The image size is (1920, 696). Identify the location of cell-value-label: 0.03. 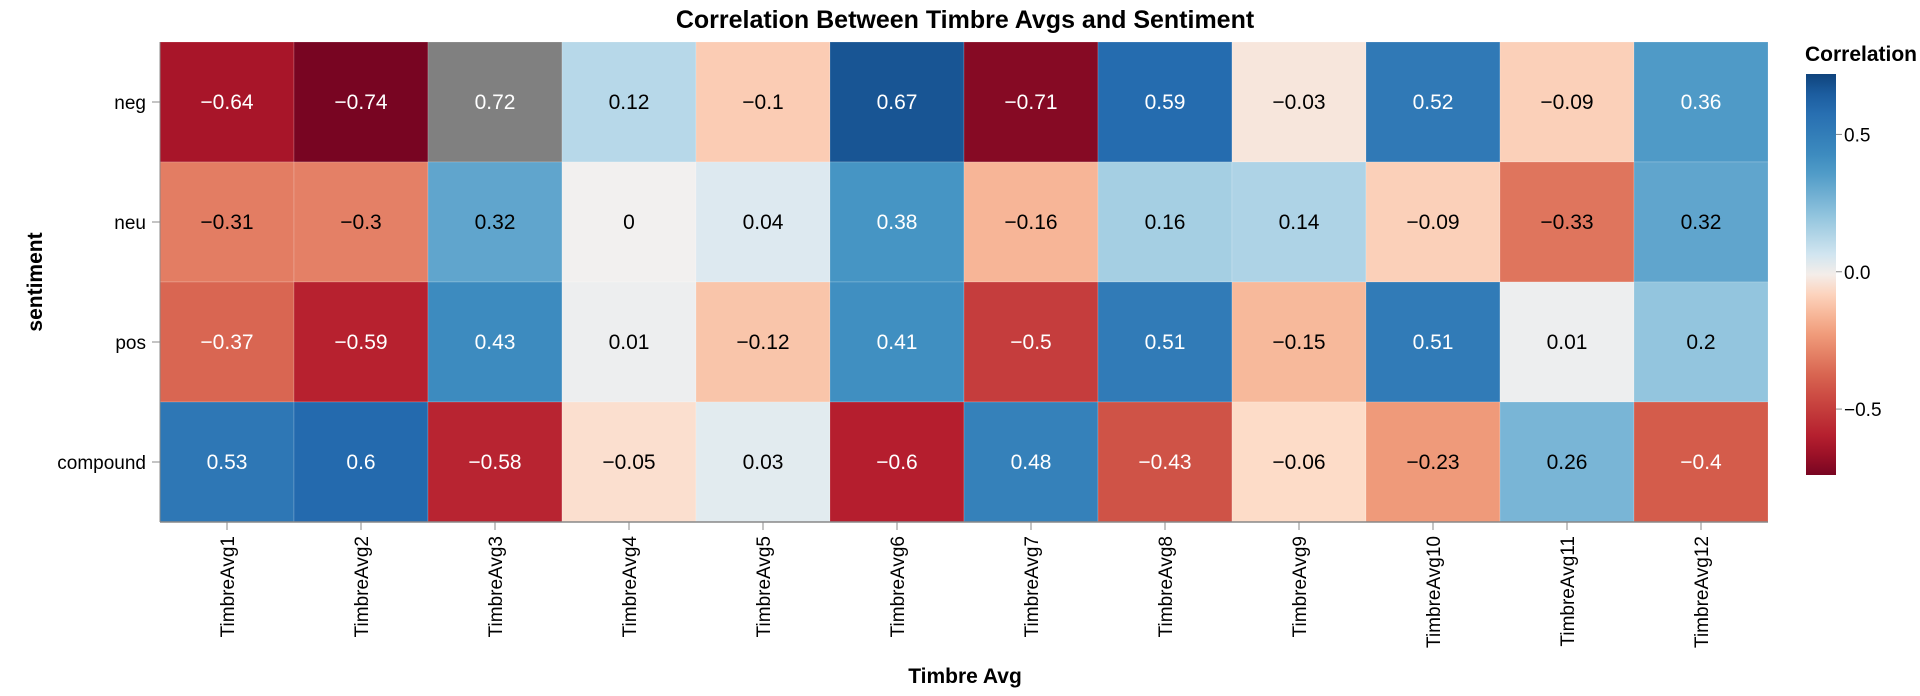
(763, 462).